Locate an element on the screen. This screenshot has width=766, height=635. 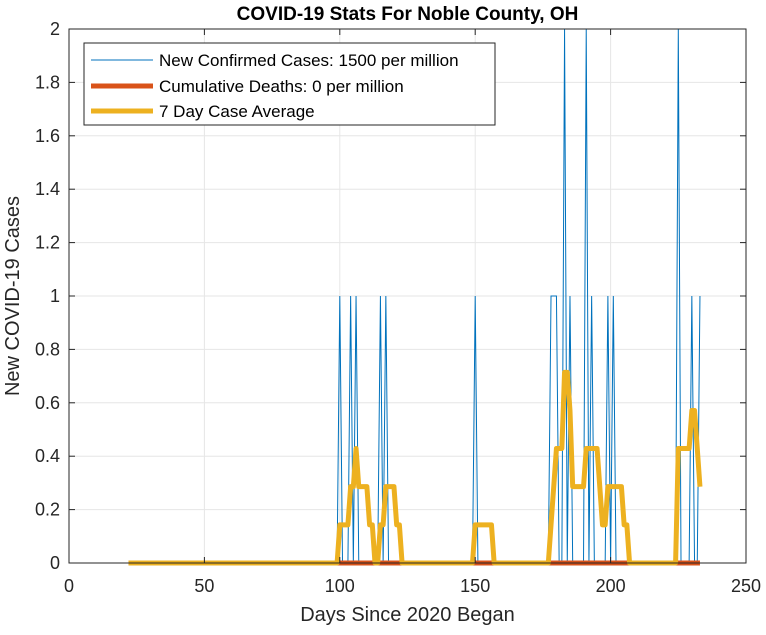
x-tick-label: 250 is located at coordinates (746, 586).